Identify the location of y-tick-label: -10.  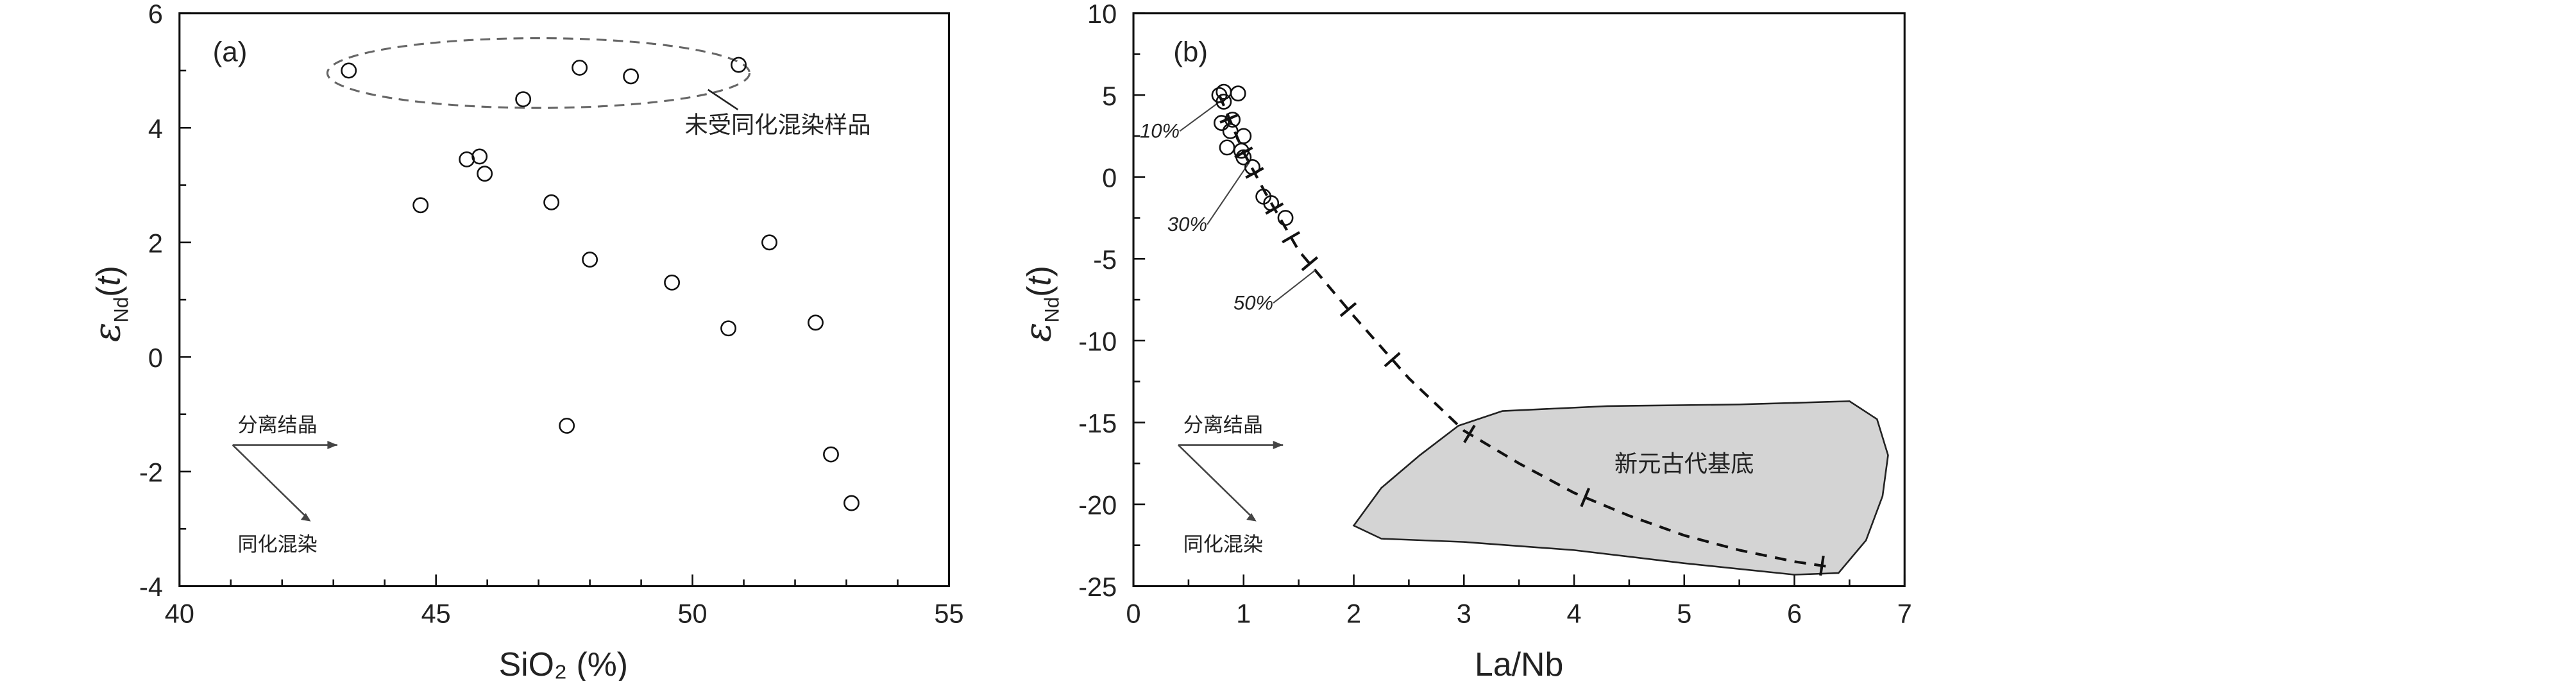
(1097, 341).